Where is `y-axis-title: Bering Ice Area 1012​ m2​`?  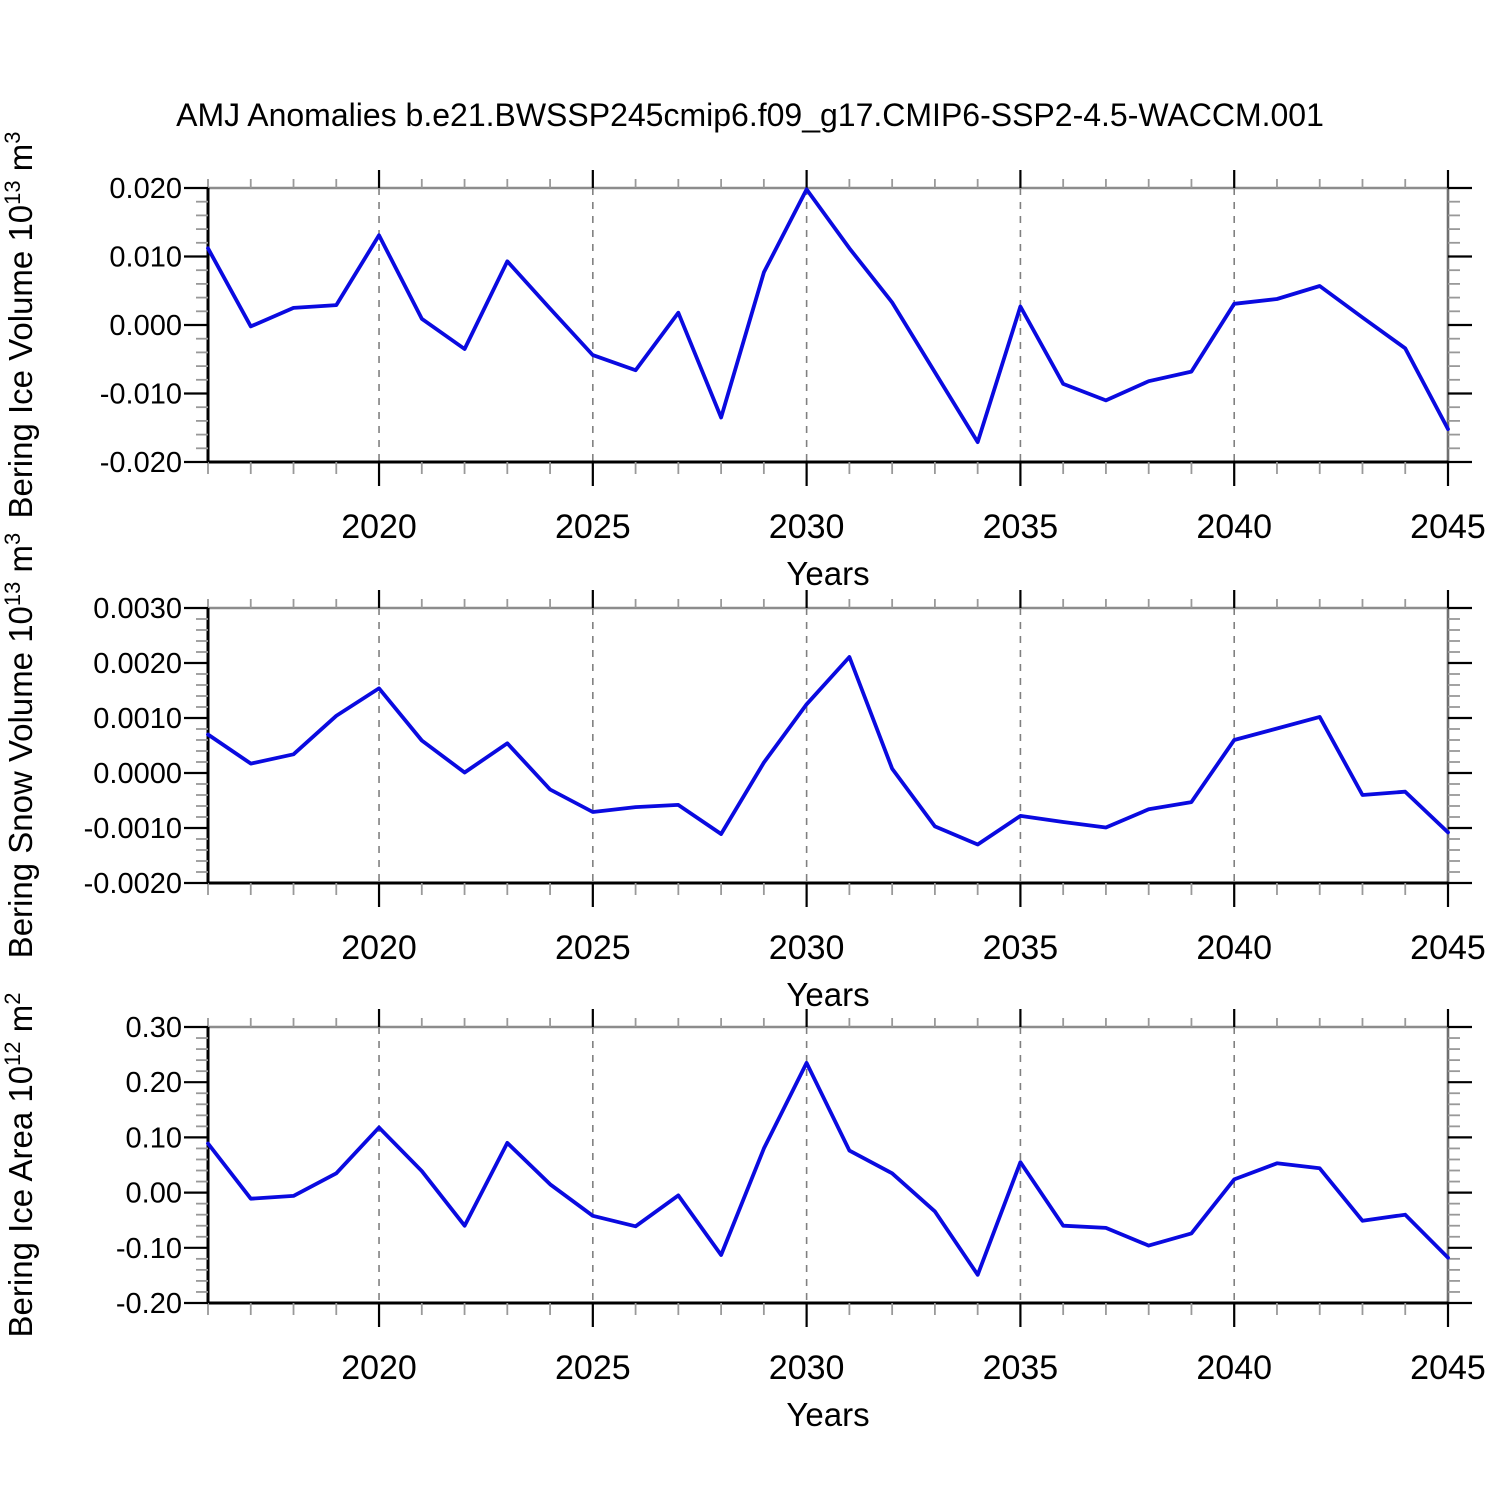
y-axis-title: Bering Ice Area 1012​ m2​ is located at coordinates (19, 1165).